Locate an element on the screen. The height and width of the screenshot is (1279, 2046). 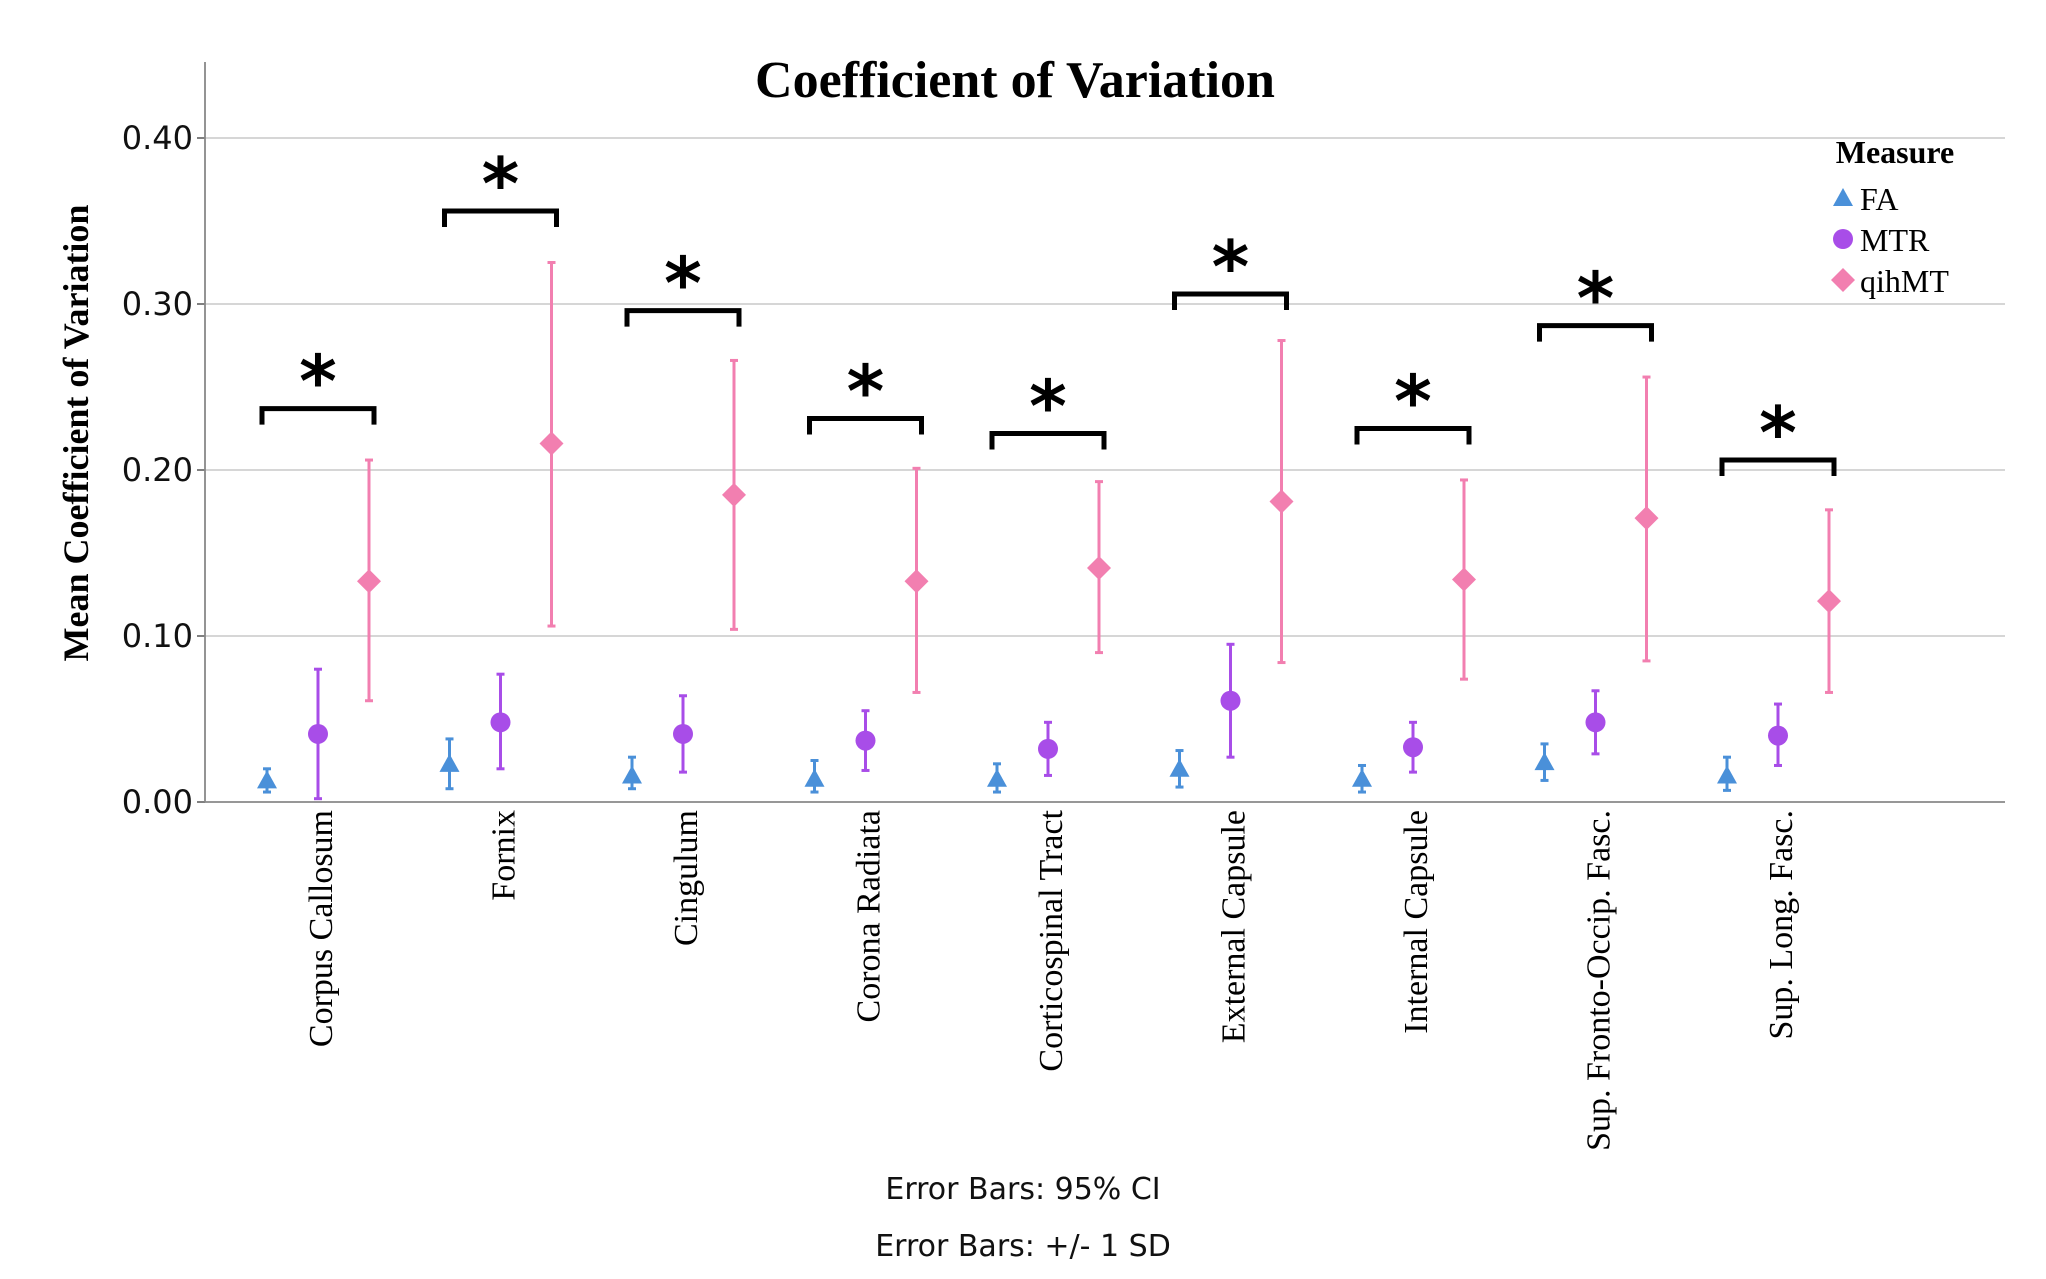
y-tick-label: 0.20 is located at coordinates (157, 470).